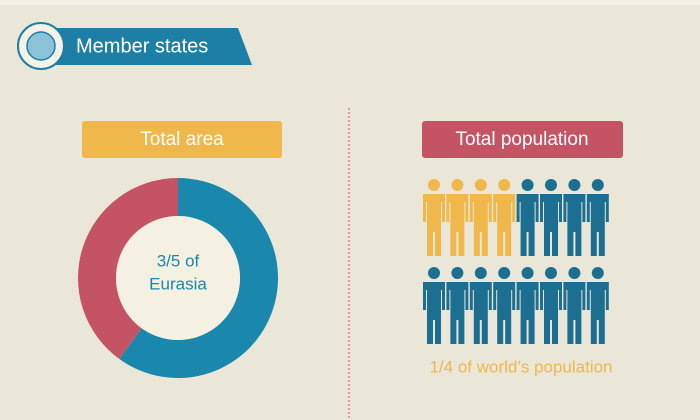  Describe the element at coordinates (41, 46) in the screenshot. I see `logo-globe` at that location.